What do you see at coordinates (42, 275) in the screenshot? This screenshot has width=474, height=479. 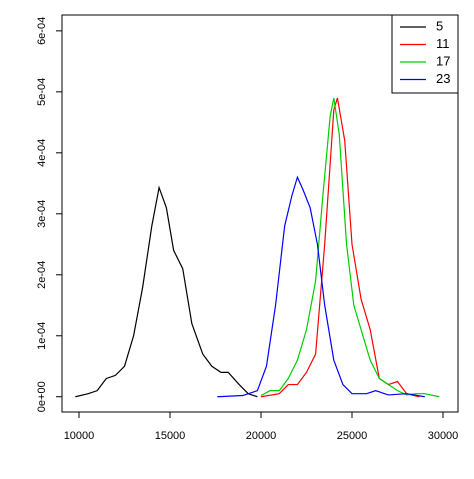 I see `y-tick-label: 2e-04` at bounding box center [42, 275].